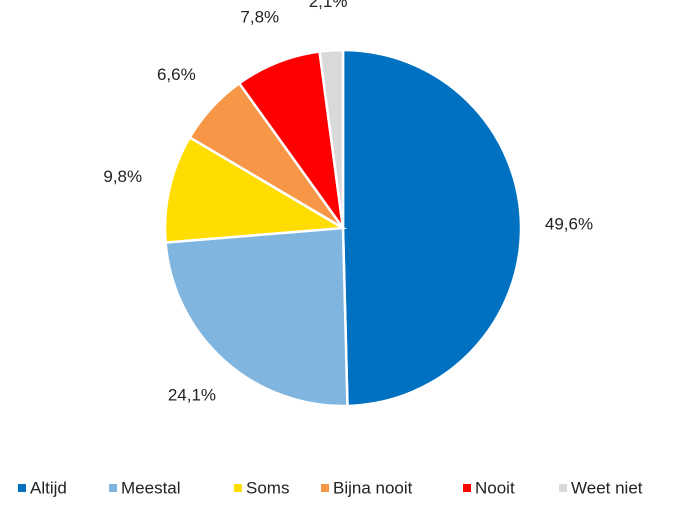  Describe the element at coordinates (495, 487) in the screenshot. I see `legend-label: Nooit` at that location.